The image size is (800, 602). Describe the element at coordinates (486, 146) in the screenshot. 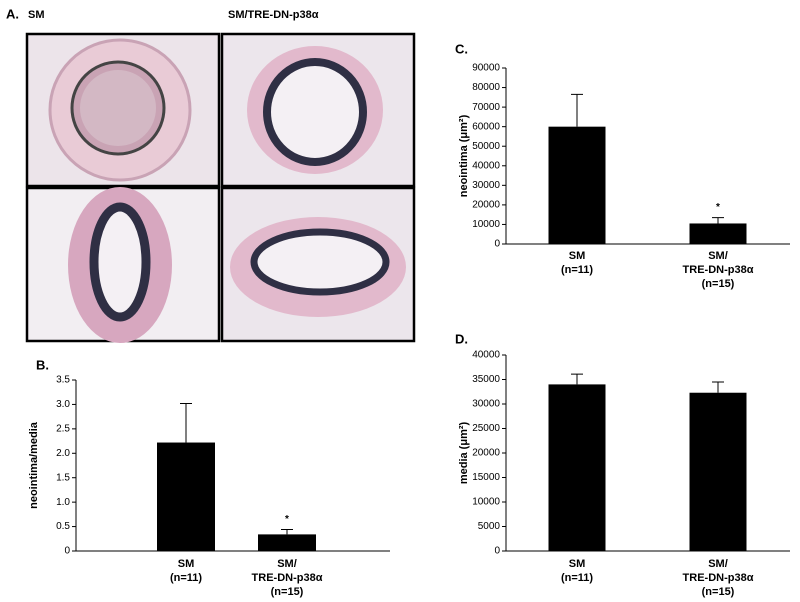

I see `y-tick-label: 50000` at that location.